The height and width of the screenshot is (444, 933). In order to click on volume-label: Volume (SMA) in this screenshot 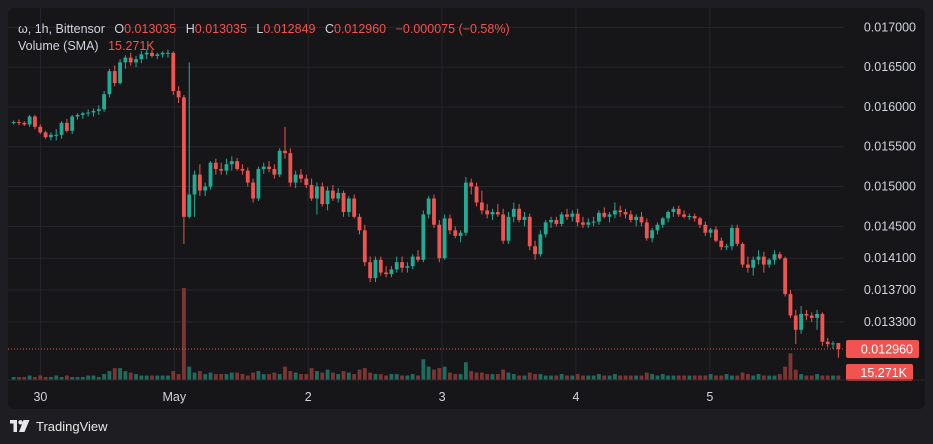, I will do `click(58, 46)`.